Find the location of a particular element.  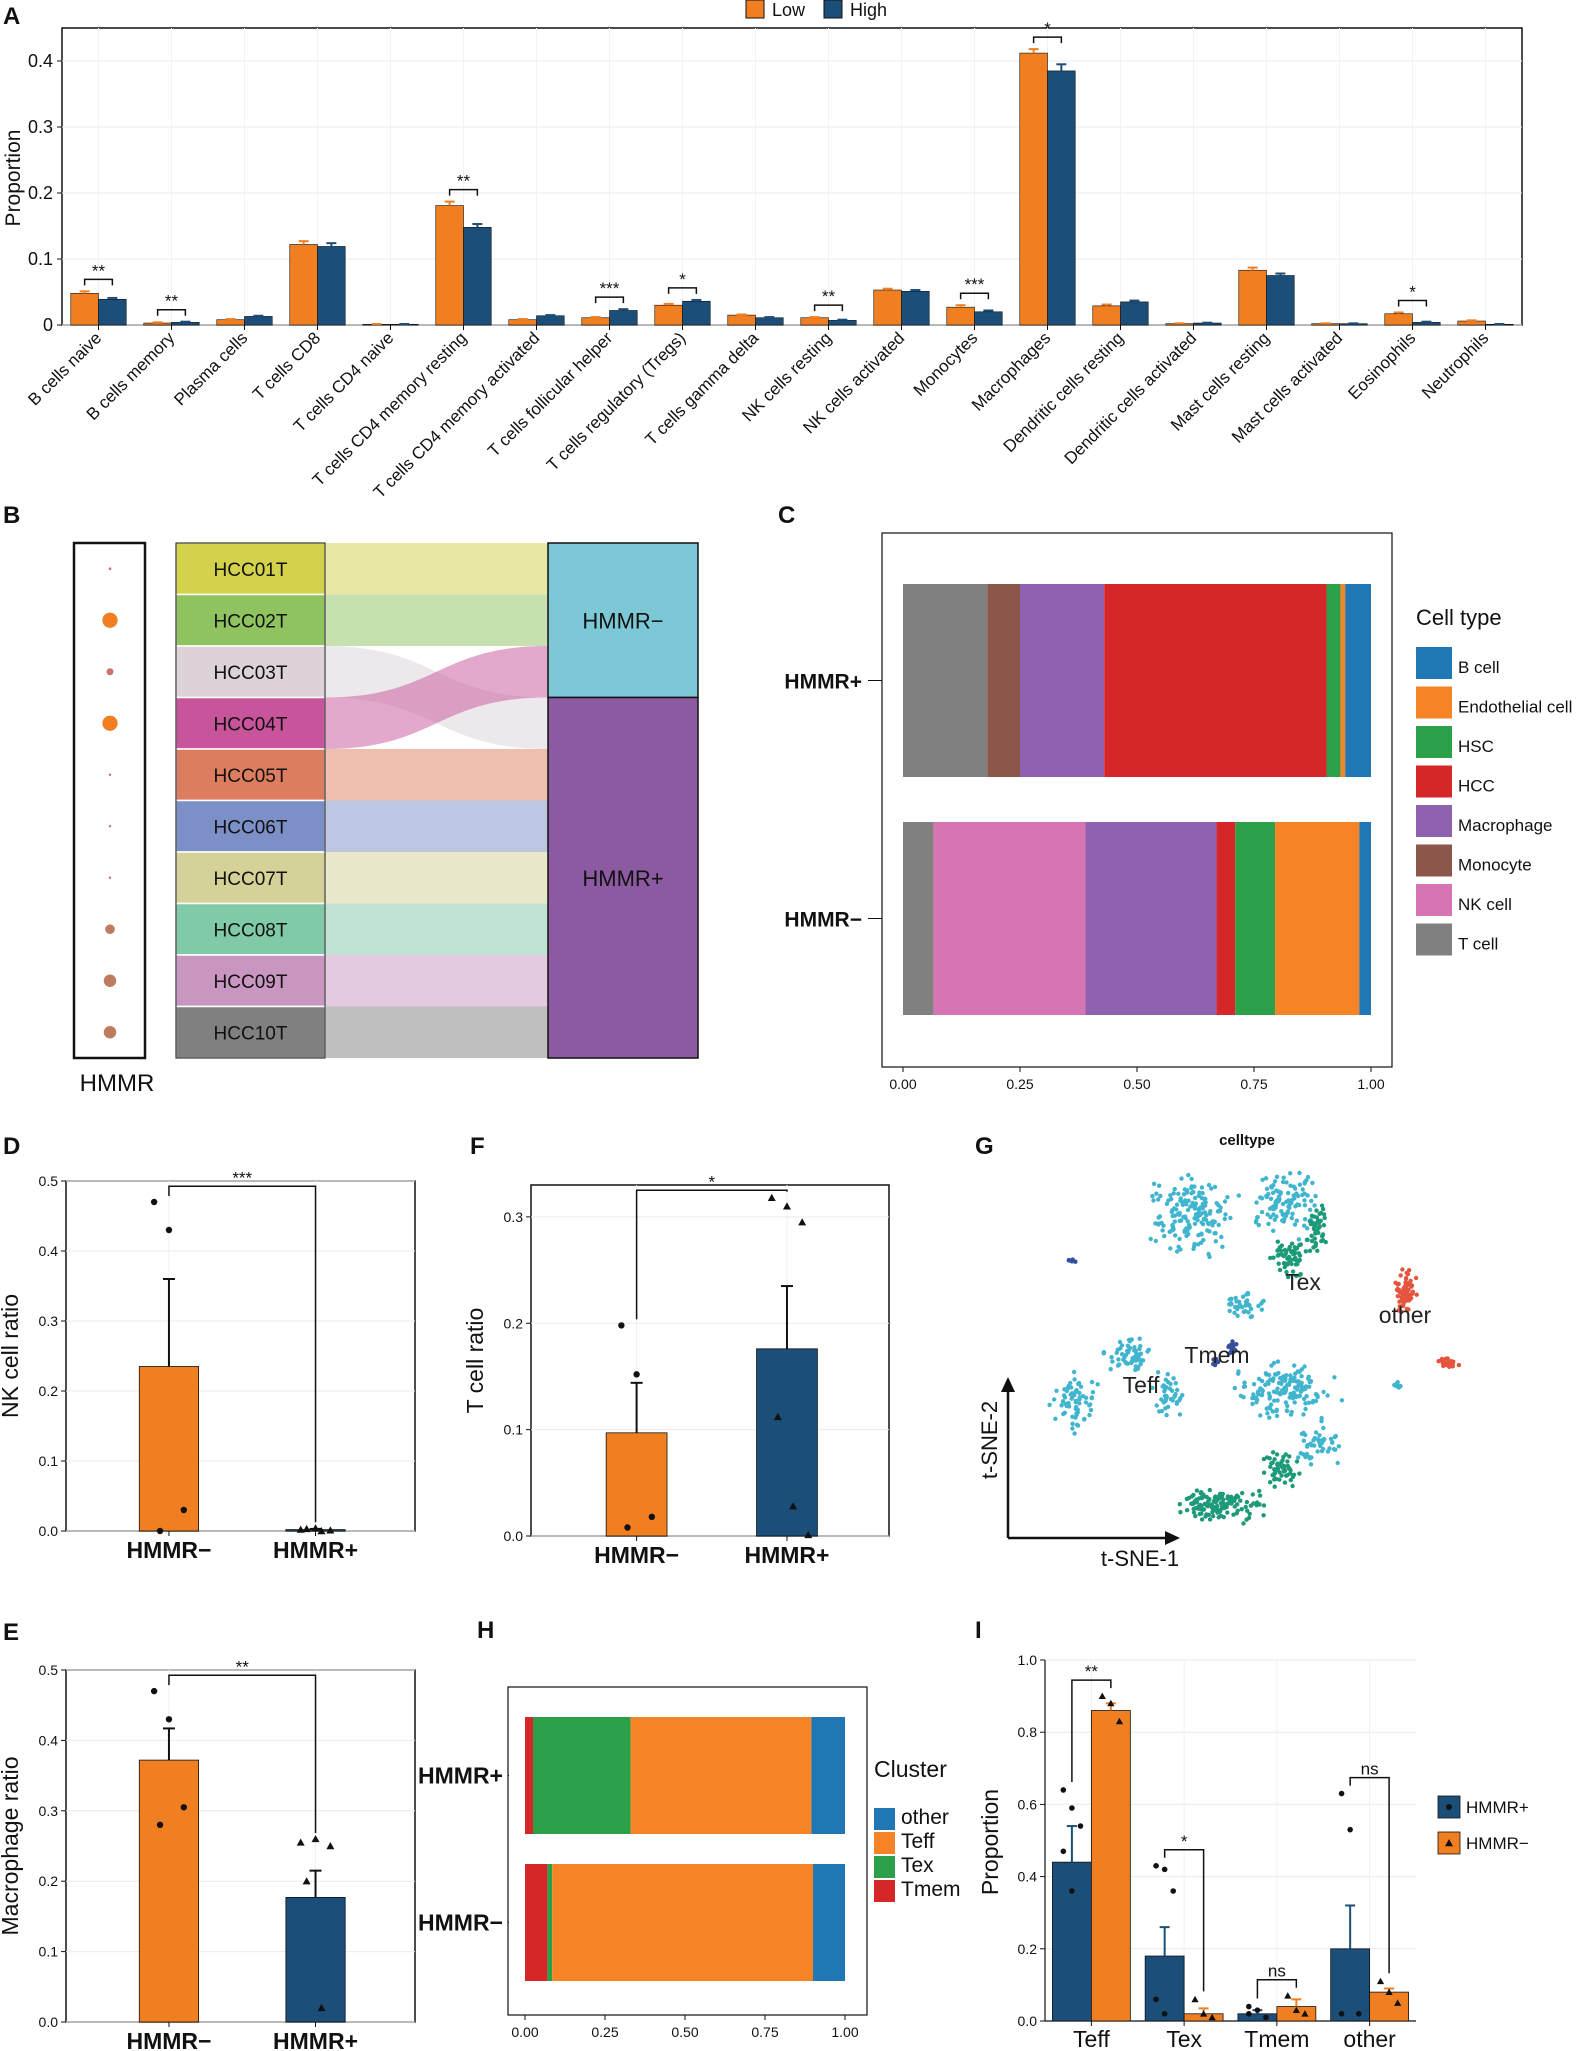

panel-letter-H: H is located at coordinates (485, 1630).